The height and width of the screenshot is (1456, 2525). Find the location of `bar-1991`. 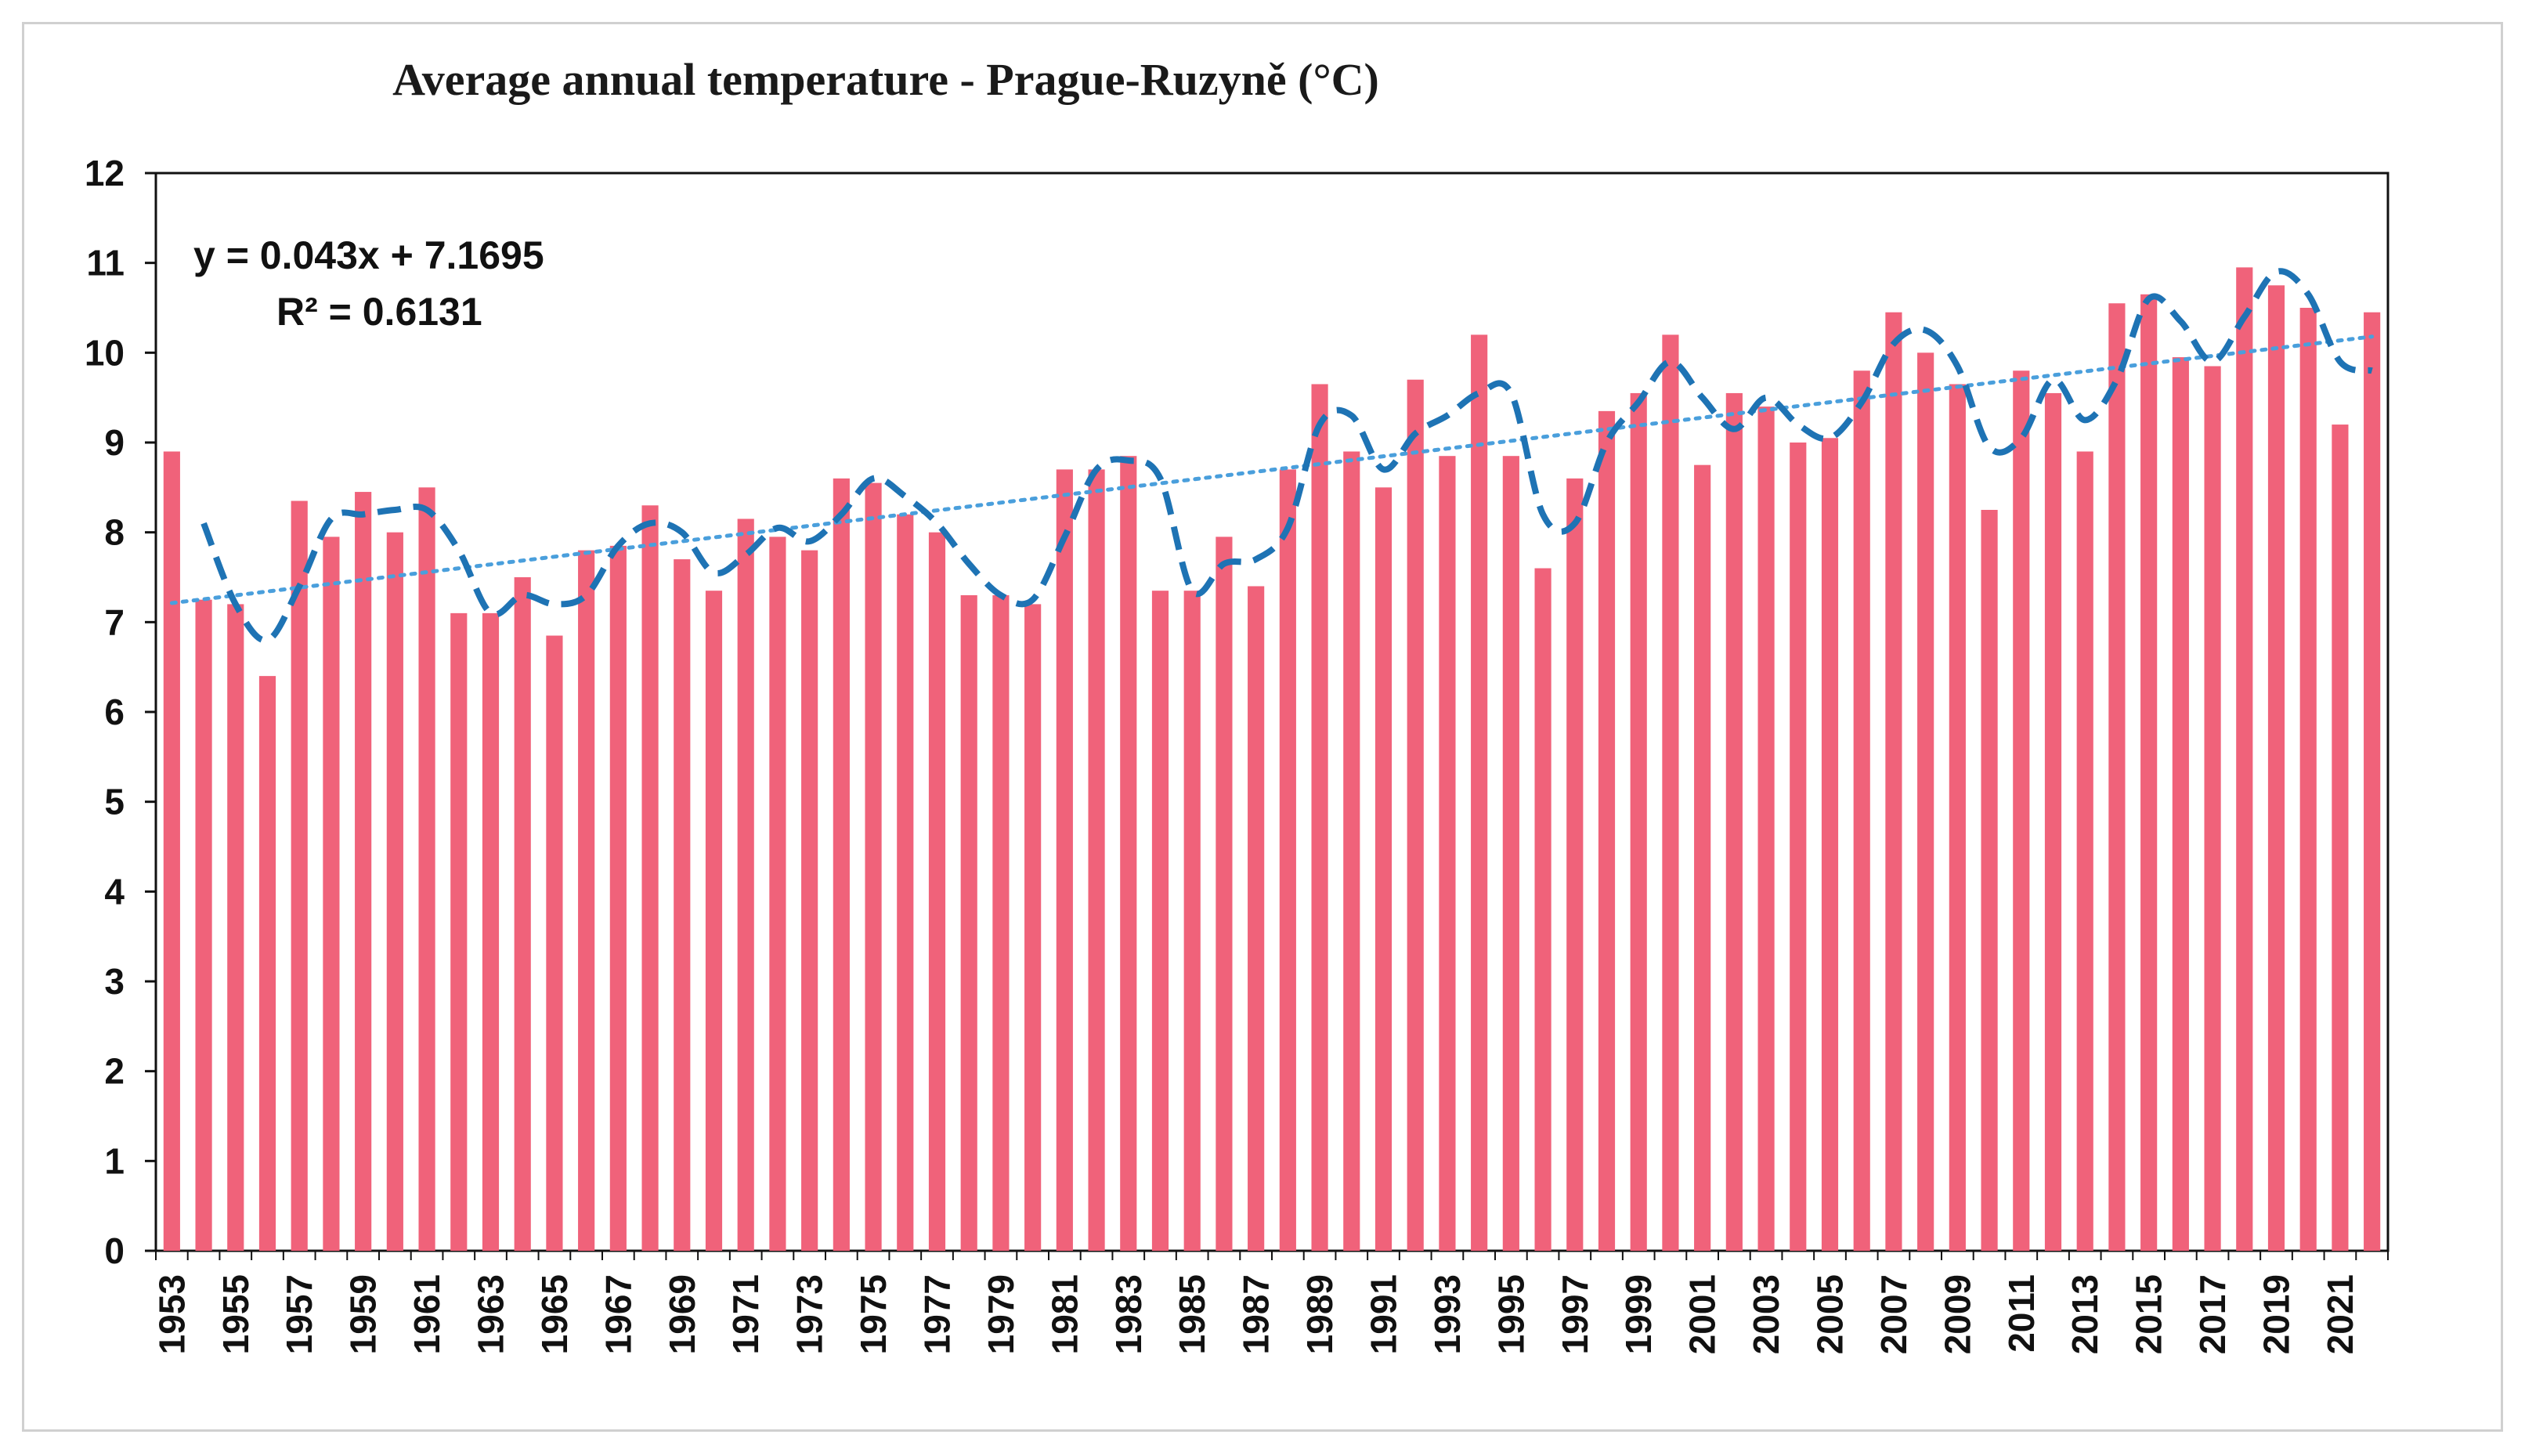

bar-1991 is located at coordinates (1383, 869).